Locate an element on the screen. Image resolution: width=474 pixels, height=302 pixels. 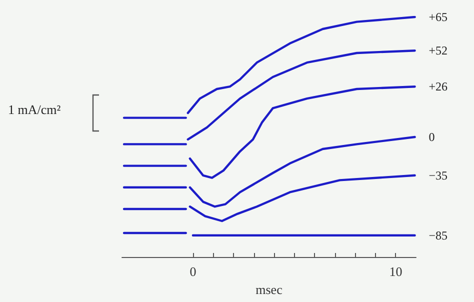
text: 1 mA/cm² is located at coordinates (34, 110).